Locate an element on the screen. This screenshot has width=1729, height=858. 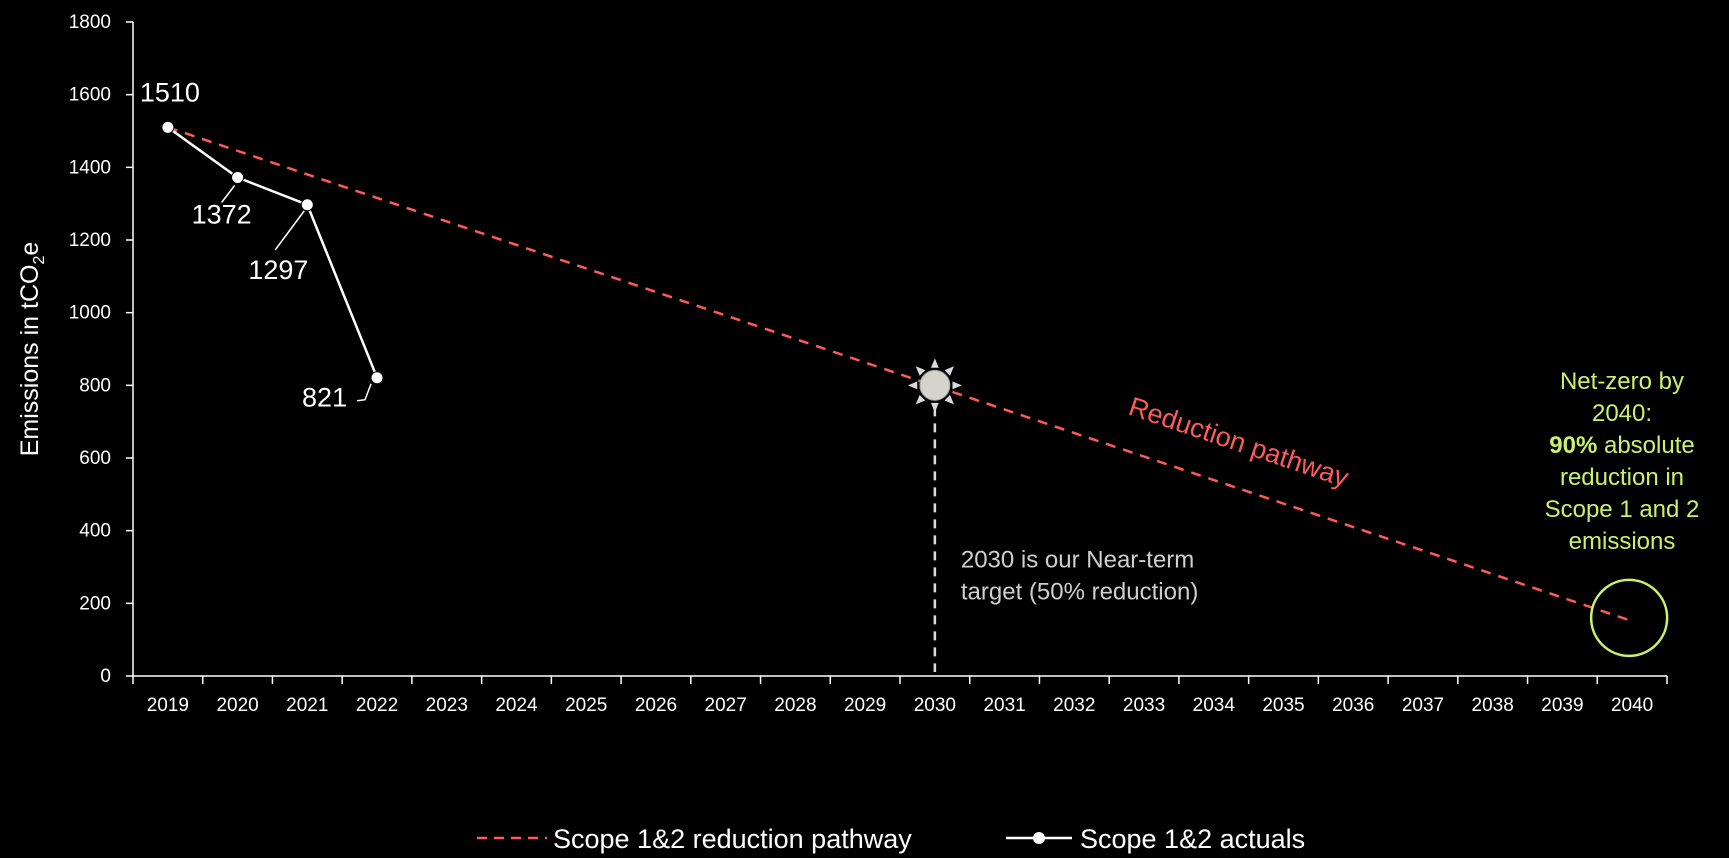
x-tick-label: 2023 is located at coordinates (447, 705).